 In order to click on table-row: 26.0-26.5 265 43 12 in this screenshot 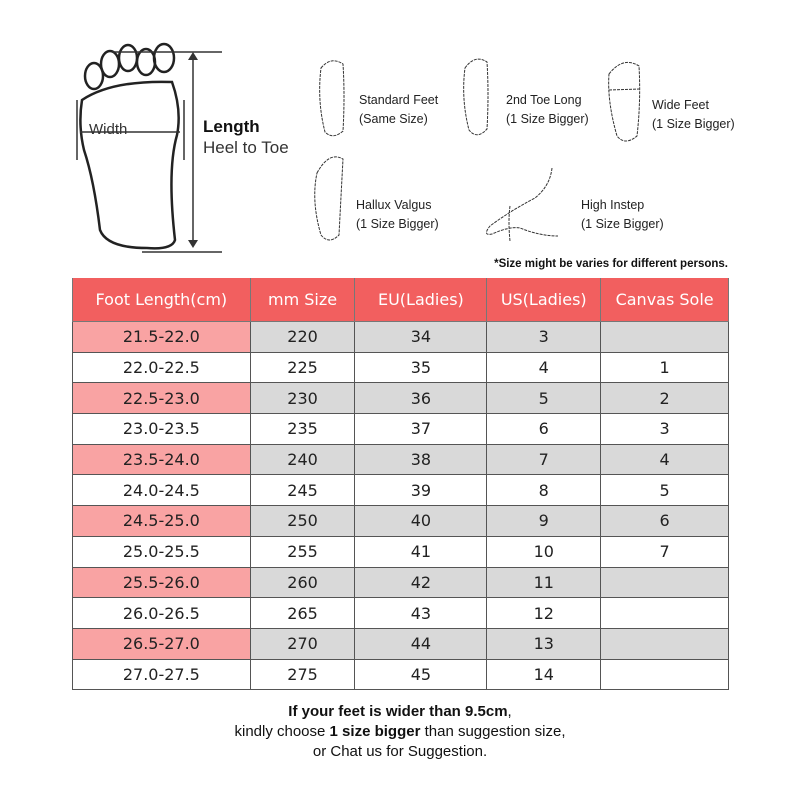, I will do `click(400, 613)`.